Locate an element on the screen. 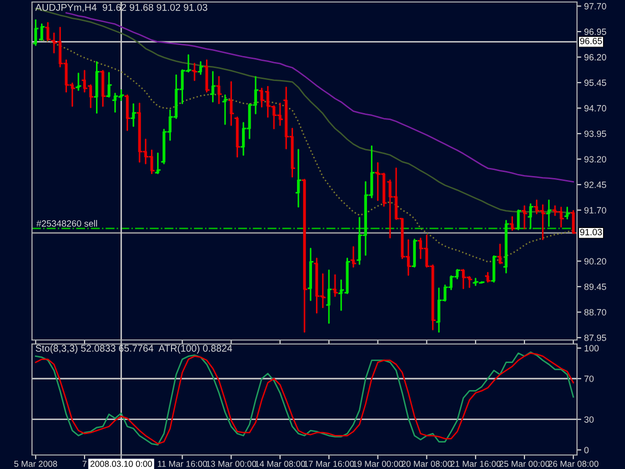 This screenshot has height=469, width=625. ref-line-label: 91.03 is located at coordinates (591, 232).